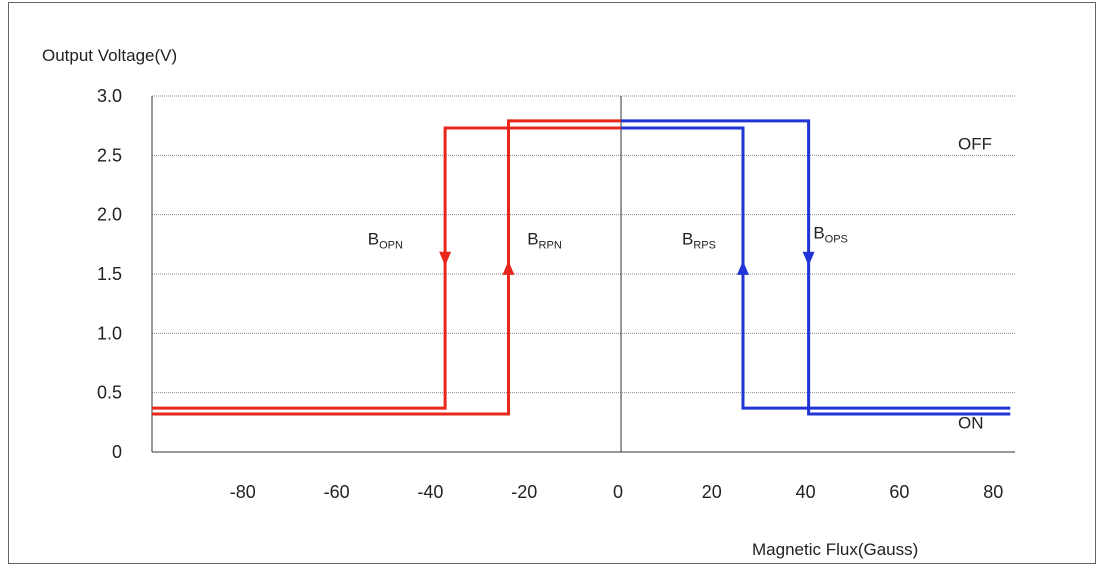 This screenshot has height=571, width=1104. Describe the element at coordinates (109, 215) in the screenshot. I see `y-tick-label: 2.0` at that location.